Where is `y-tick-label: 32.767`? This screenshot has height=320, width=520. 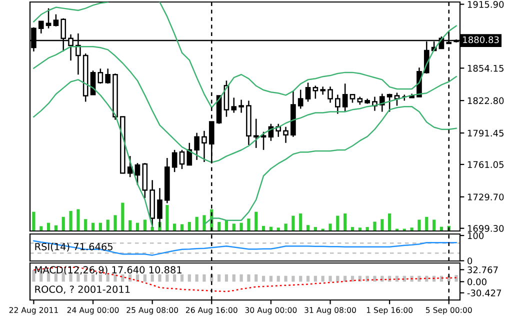
y-tick-label: 32.767 is located at coordinates (483, 270).